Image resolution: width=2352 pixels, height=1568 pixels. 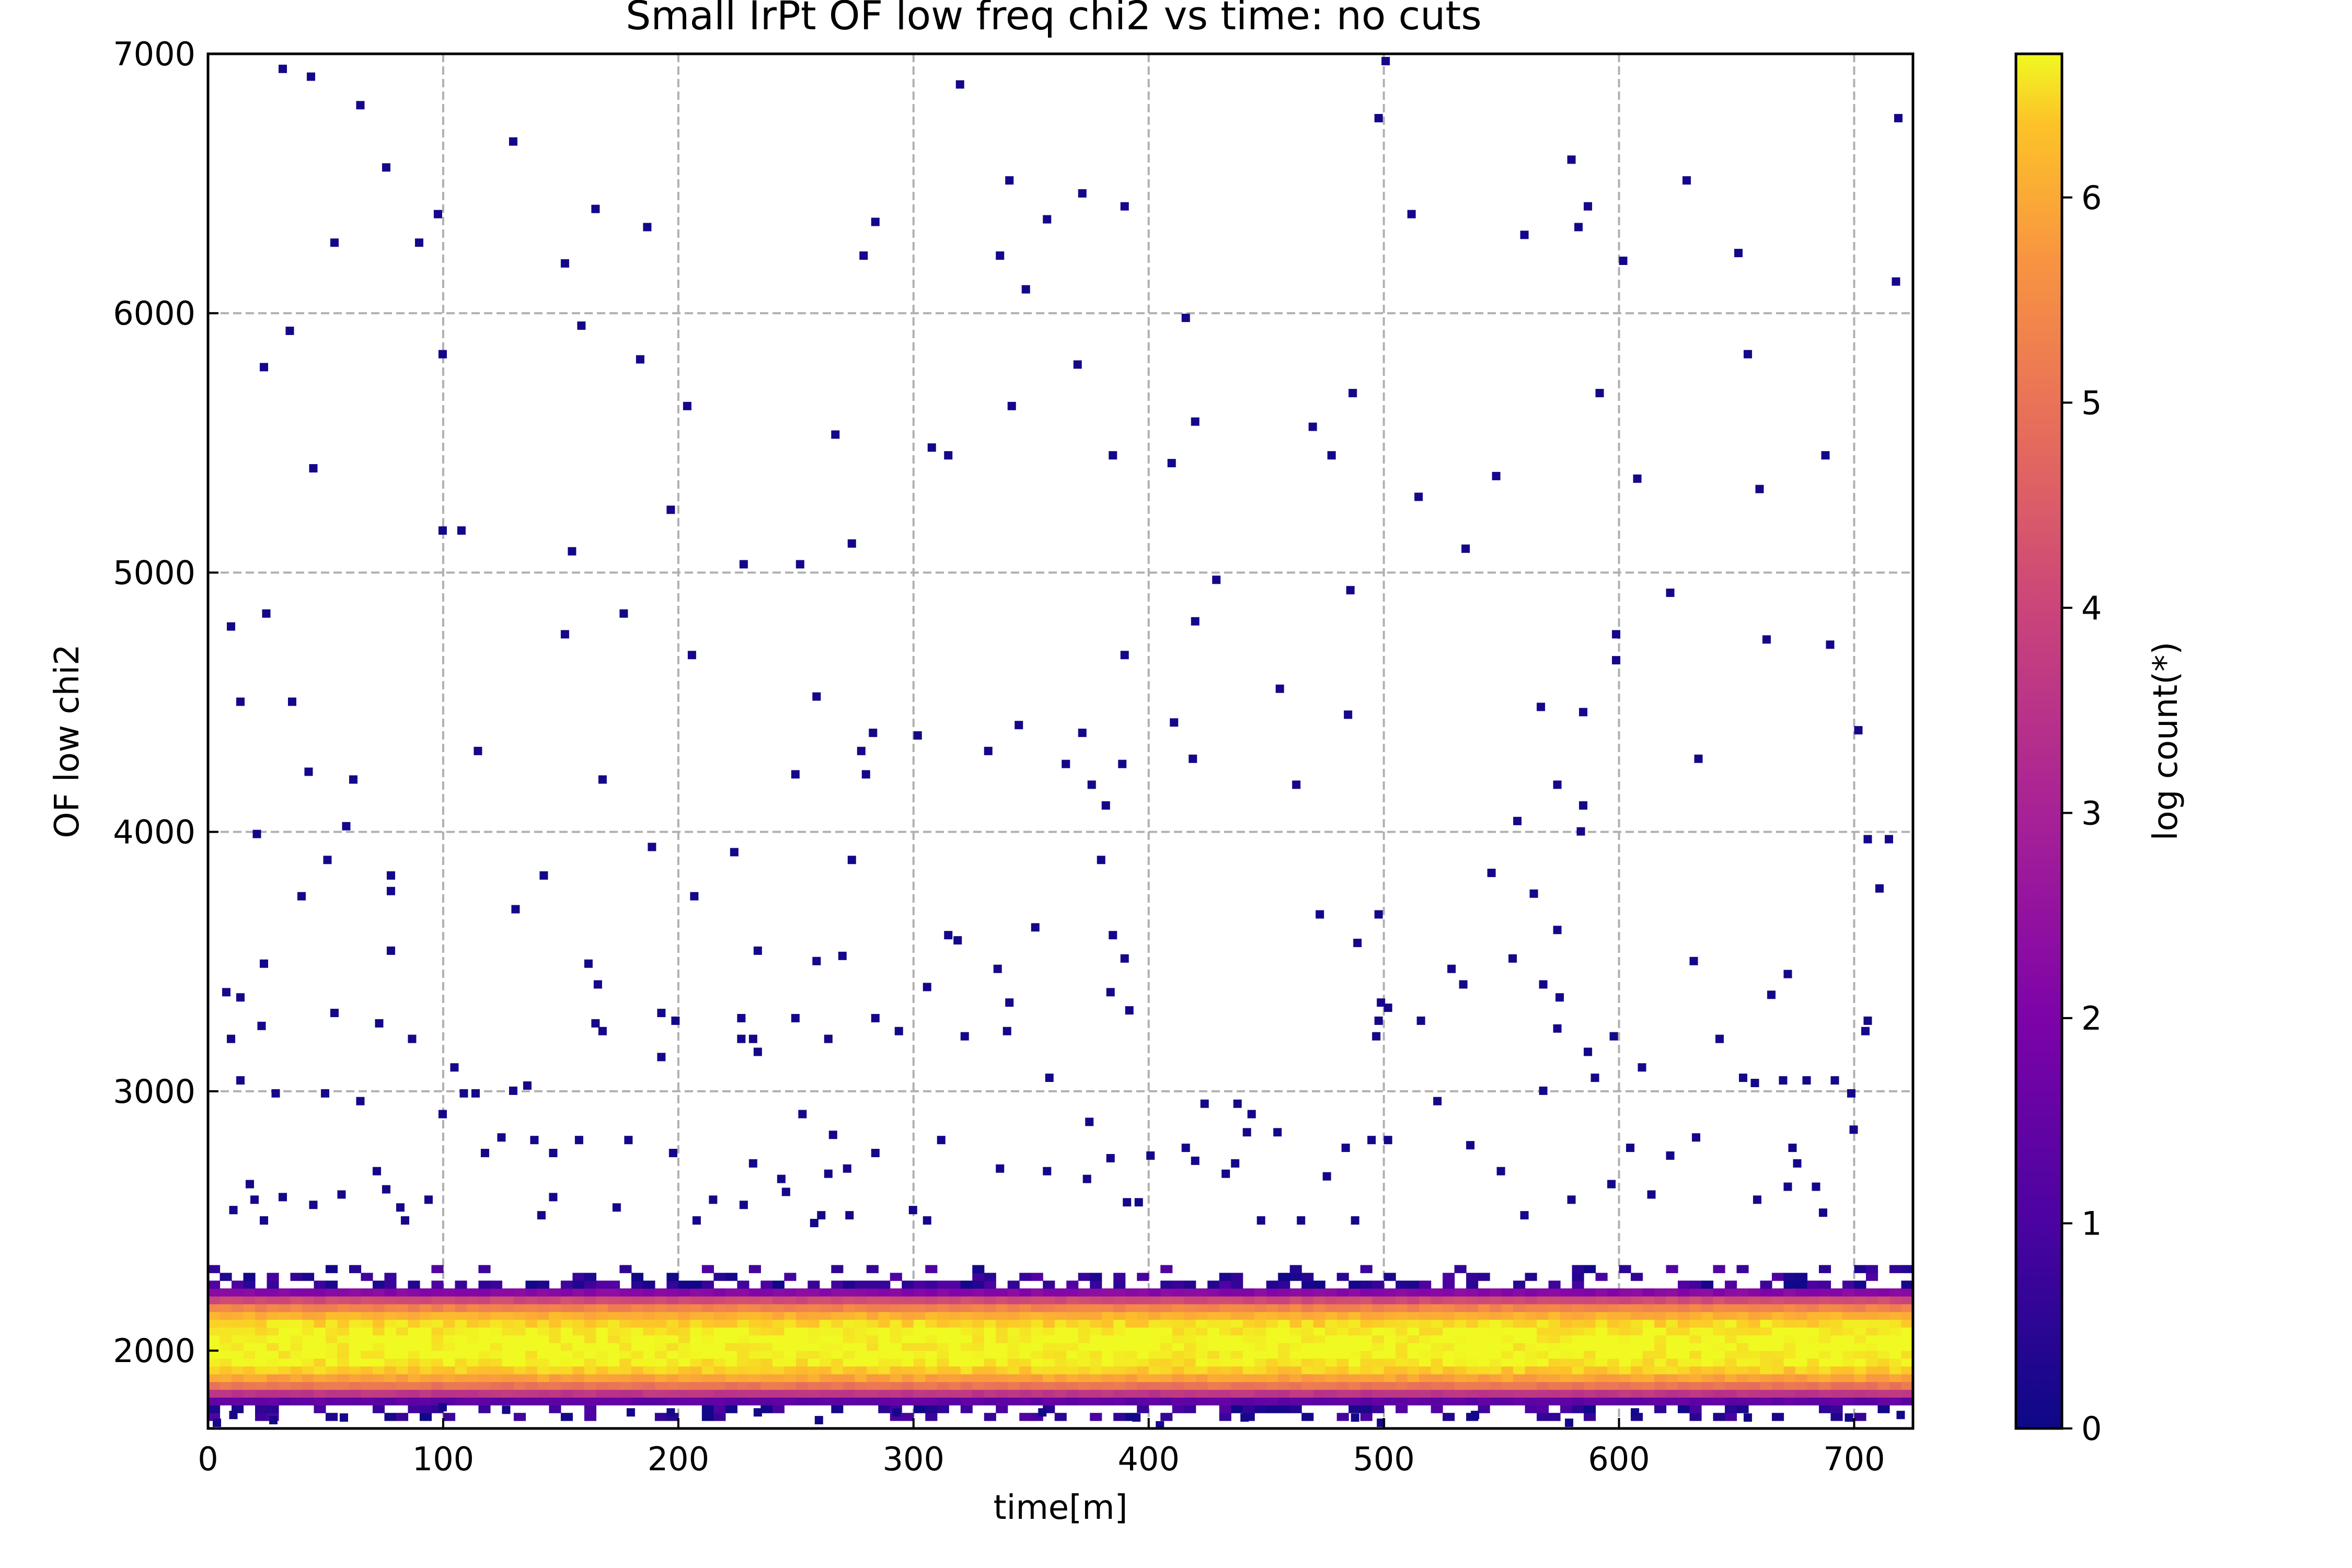 What do you see at coordinates (2039, 741) in the screenshot?
I see `colorbar-gradient` at bounding box center [2039, 741].